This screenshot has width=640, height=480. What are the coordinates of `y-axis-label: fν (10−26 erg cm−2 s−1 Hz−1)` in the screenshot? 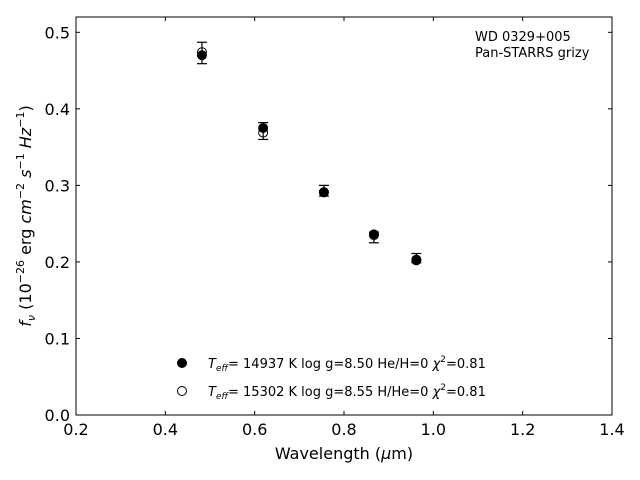 It's located at (26, 215).